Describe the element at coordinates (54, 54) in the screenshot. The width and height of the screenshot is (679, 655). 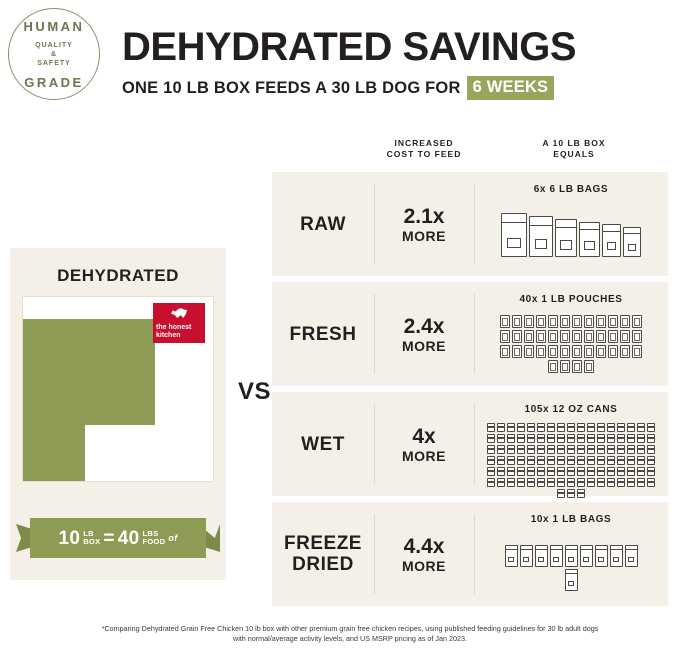
I see `badge-mid-line2: &` at that location.